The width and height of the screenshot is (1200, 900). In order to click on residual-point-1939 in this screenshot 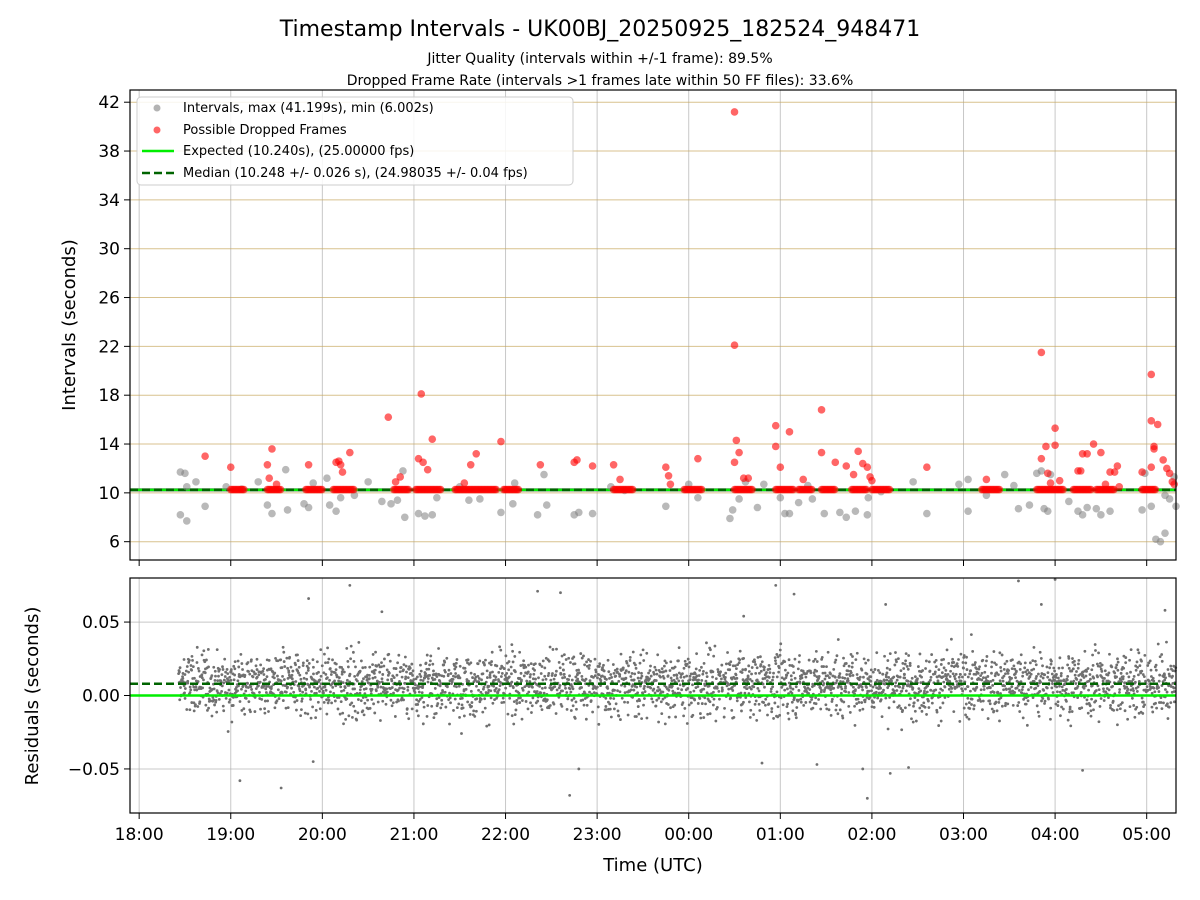, I will do `click(764, 667)`.